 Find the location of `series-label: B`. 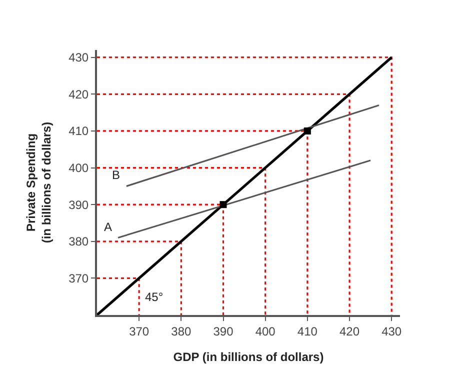

series-label: B is located at coordinates (116, 175).